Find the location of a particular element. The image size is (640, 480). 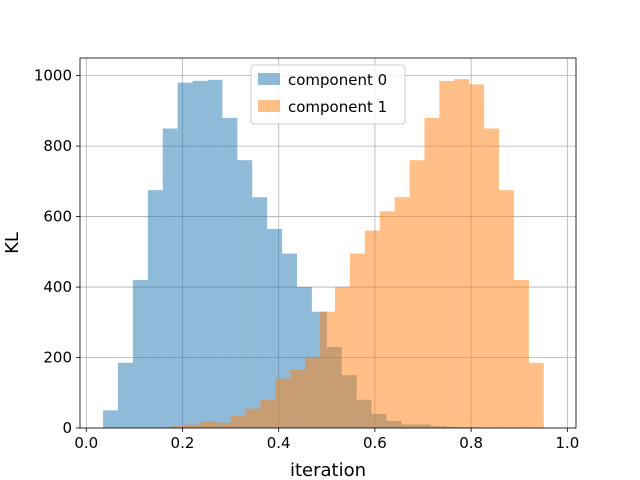

y-tick-label: 800 is located at coordinates (57, 146).